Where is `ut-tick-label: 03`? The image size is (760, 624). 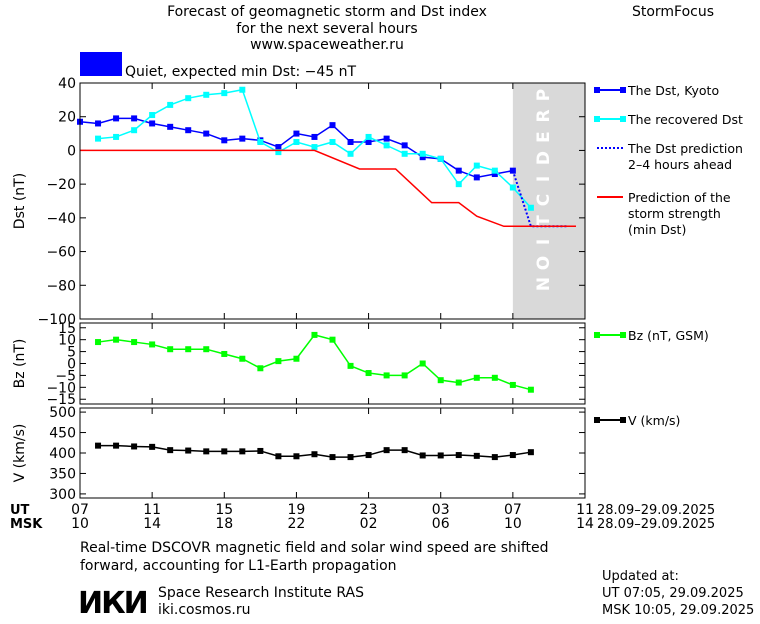
ut-tick-label: 03 is located at coordinates (441, 510).